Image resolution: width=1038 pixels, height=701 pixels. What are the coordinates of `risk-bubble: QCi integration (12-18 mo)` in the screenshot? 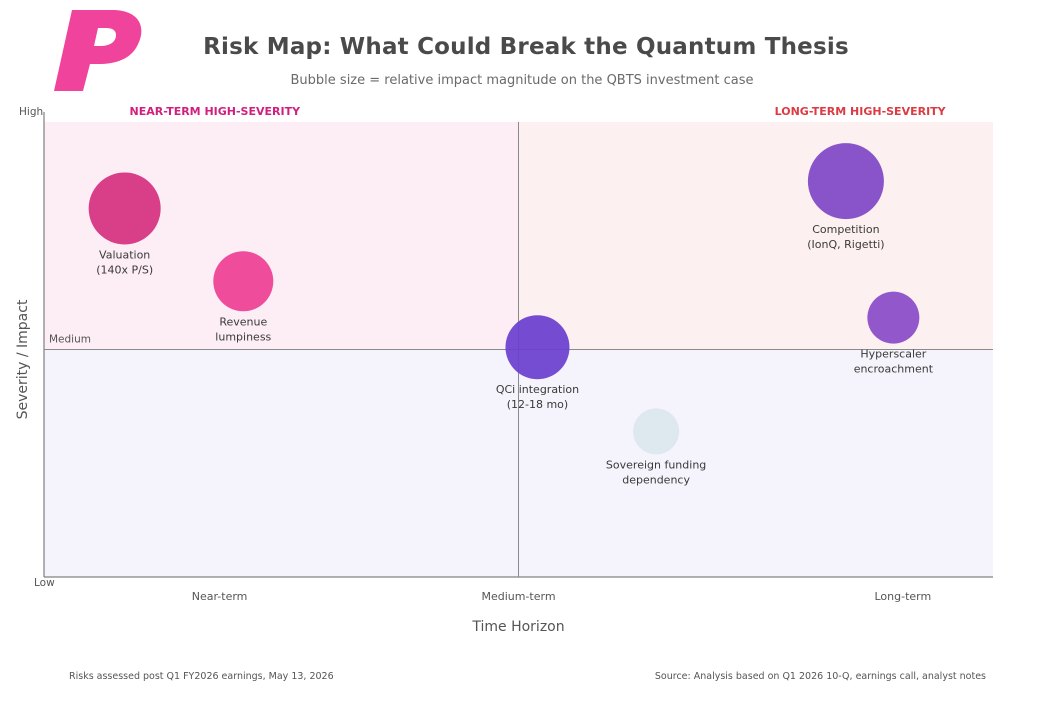 It's located at (537, 363).